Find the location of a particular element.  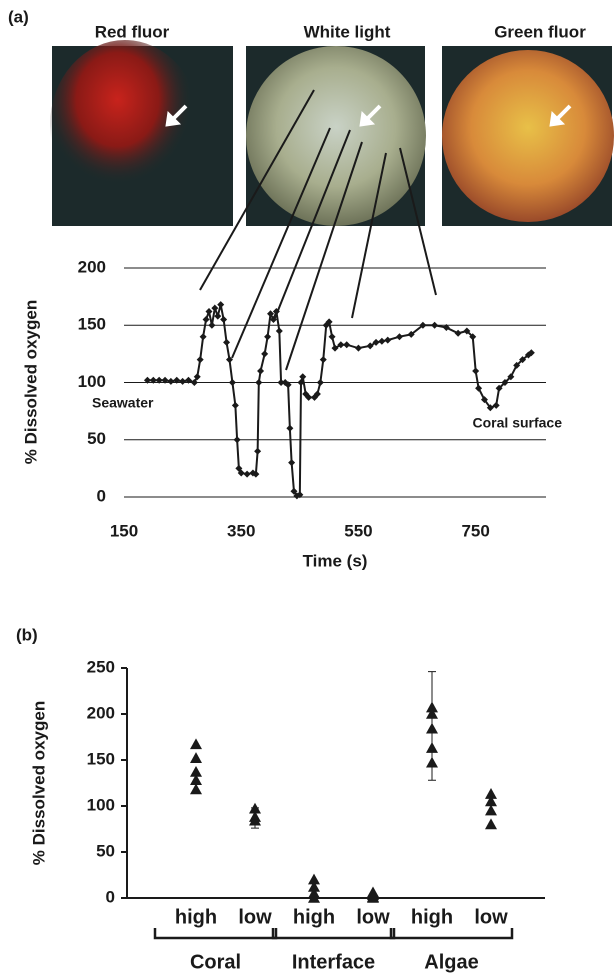

y-tick-label: 50 is located at coordinates (105, 850).